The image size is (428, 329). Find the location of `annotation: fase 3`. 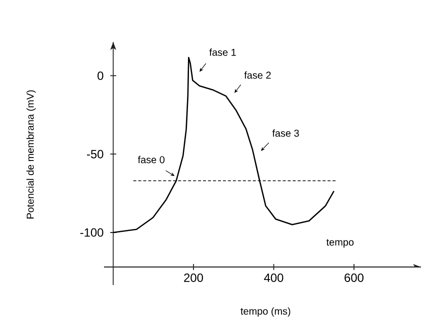

annotation: fase 3 is located at coordinates (285, 133).